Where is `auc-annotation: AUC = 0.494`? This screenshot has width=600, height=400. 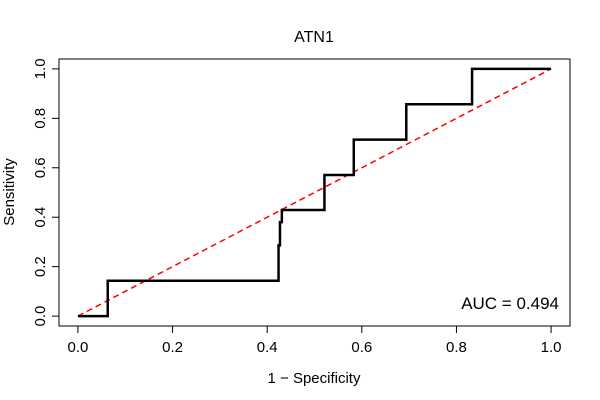
auc-annotation: AUC = 0.494 is located at coordinates (510, 303).